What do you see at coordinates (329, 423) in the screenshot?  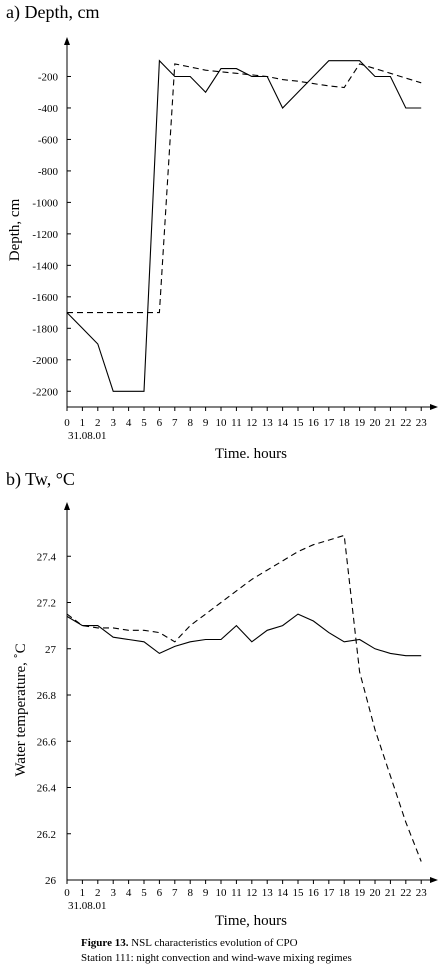 I see `depth-chart-x-tick-label: 17` at bounding box center [329, 423].